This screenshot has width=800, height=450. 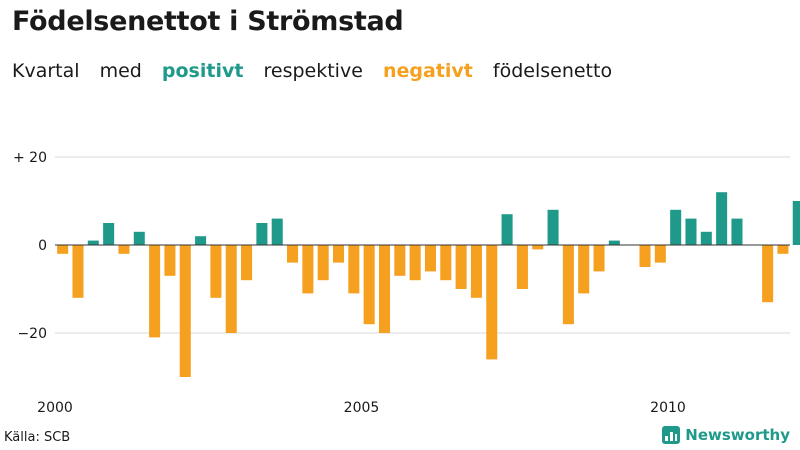 What do you see at coordinates (30, 158) in the screenshot?
I see `y-tick-label: + 20` at bounding box center [30, 158].